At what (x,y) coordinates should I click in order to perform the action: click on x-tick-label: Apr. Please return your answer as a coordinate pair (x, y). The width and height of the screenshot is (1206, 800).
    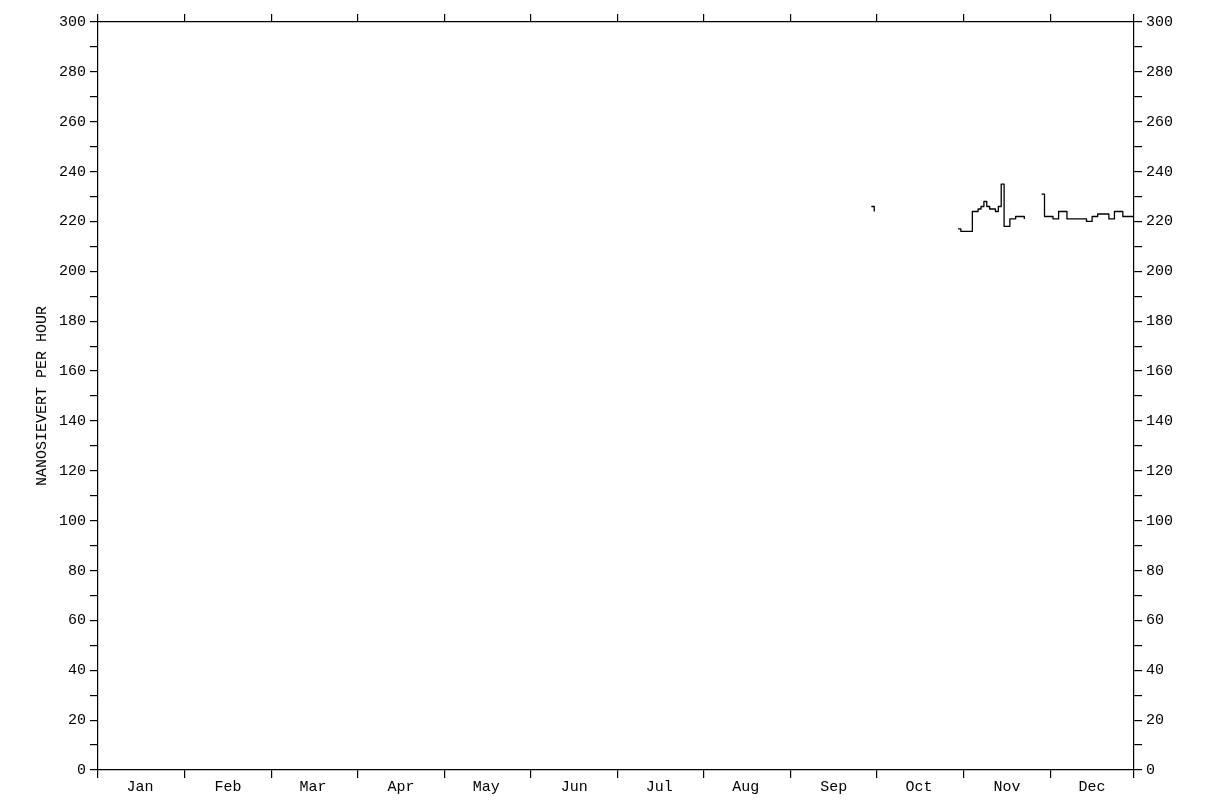
    Looking at the image, I should click on (401, 787).